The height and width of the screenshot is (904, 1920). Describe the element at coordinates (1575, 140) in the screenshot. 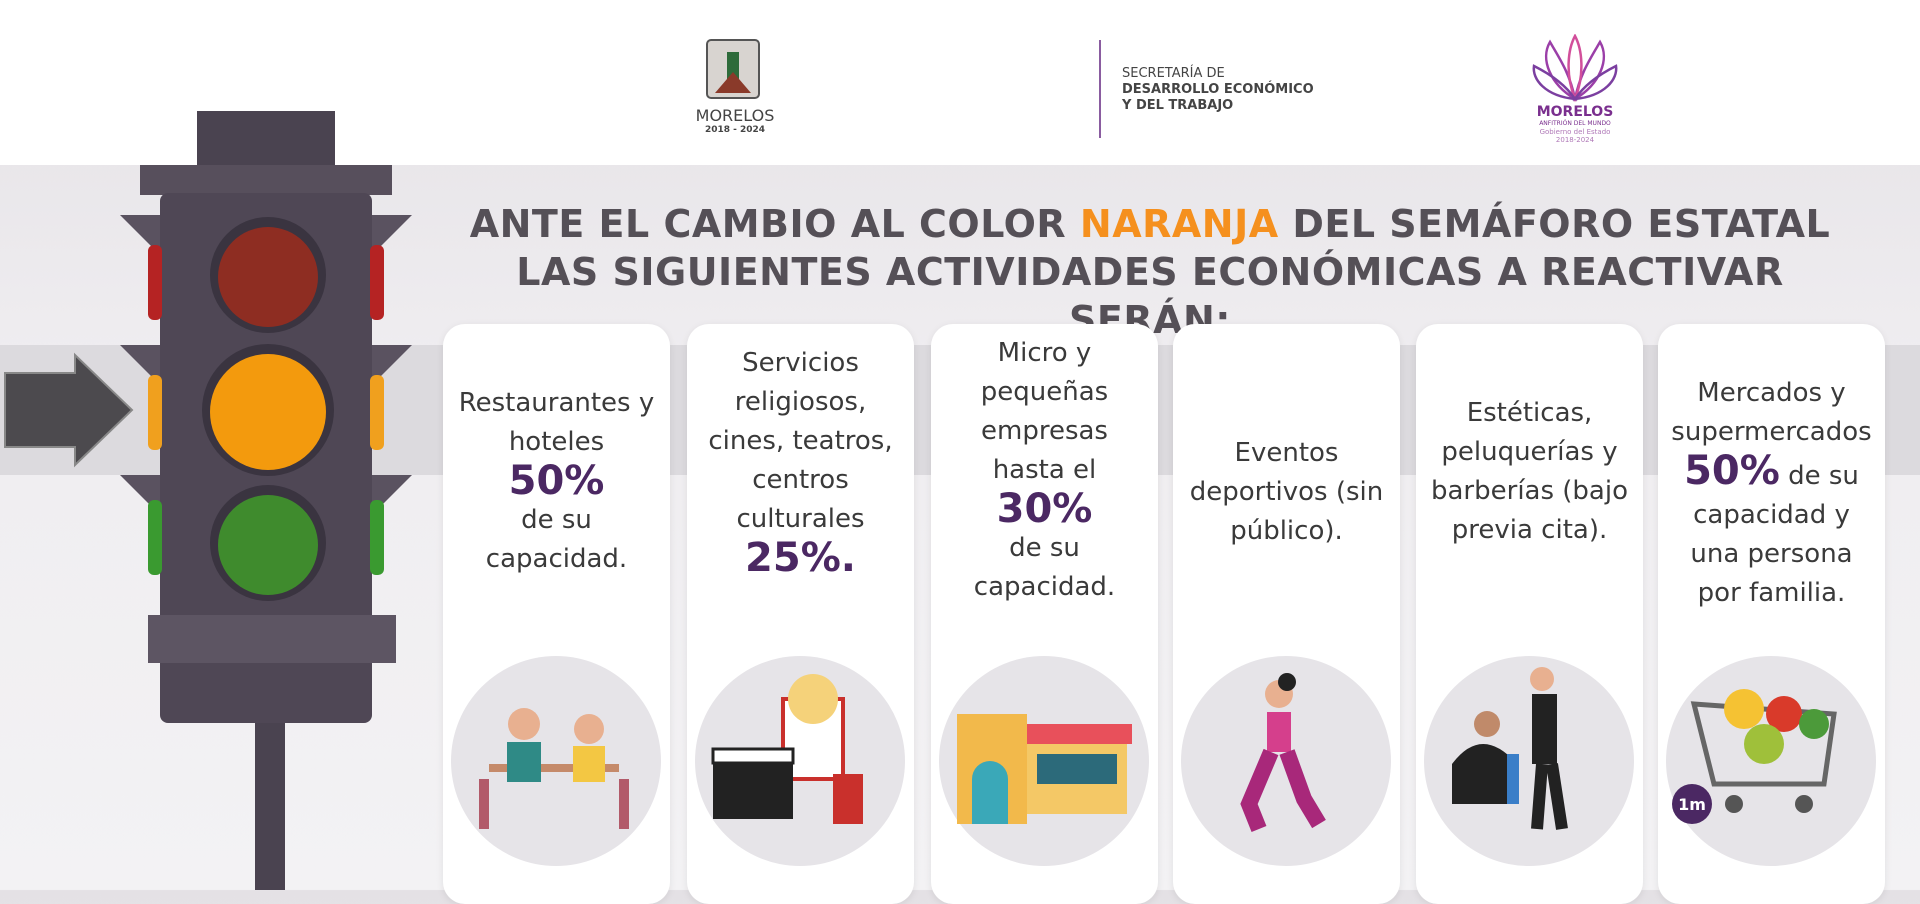

I see `right-logo-line: 2018-2024` at that location.